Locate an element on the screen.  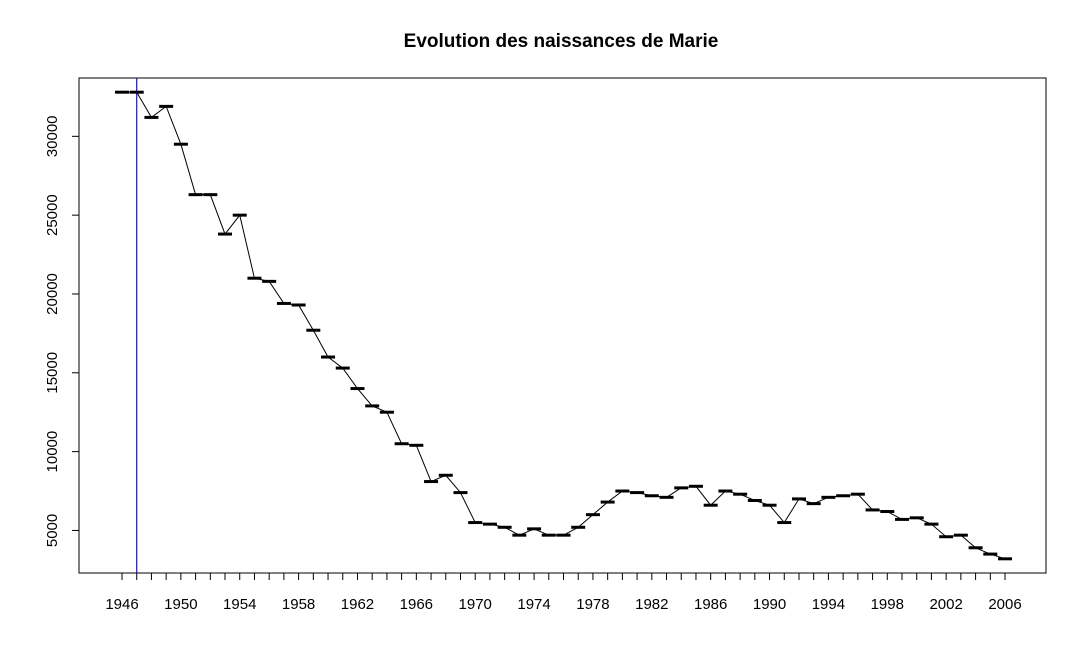
y-tick-label: 15000 is located at coordinates (52, 373).